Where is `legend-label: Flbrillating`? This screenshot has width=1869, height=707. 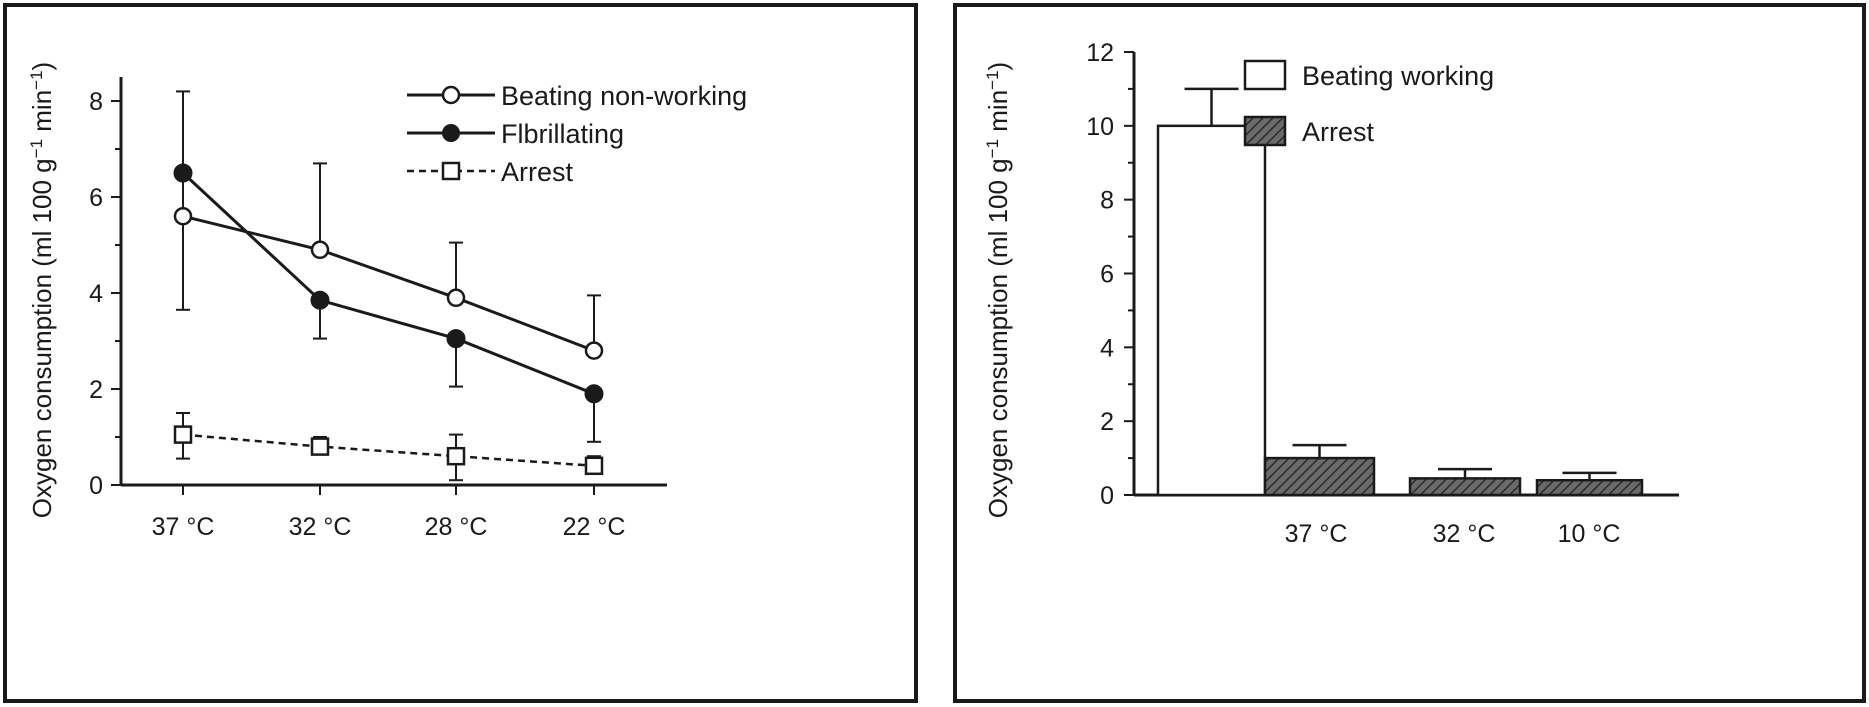 legend-label: Flbrillating is located at coordinates (562, 134).